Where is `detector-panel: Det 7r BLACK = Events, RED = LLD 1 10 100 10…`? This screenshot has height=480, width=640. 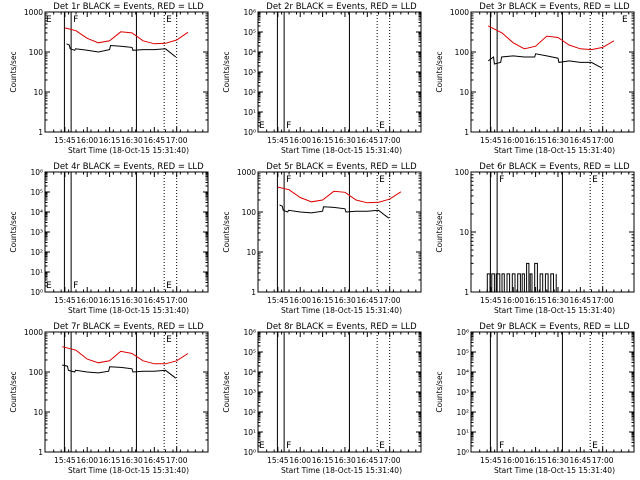 detector-panel: Det 7r BLACK = Events, RED = LLD 1 10 100 10… is located at coordinates (108, 398).